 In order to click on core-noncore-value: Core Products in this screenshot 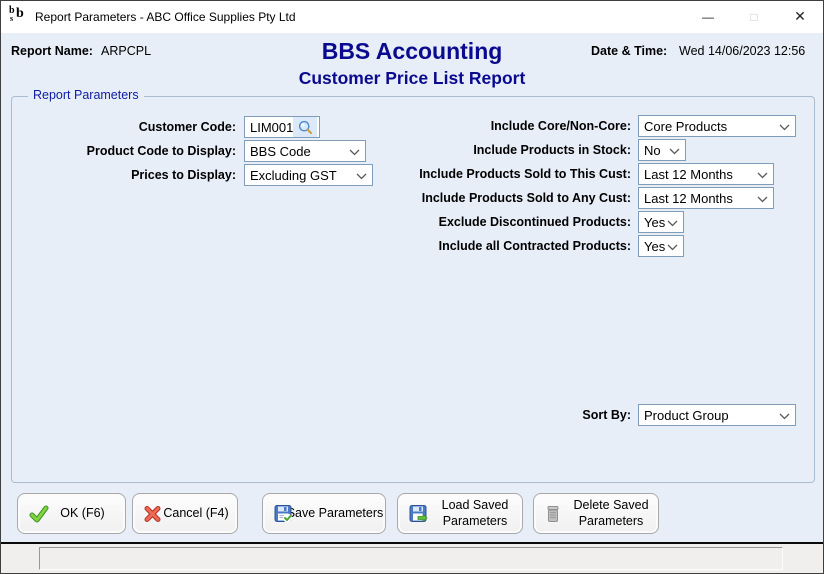, I will do `click(686, 126)`.